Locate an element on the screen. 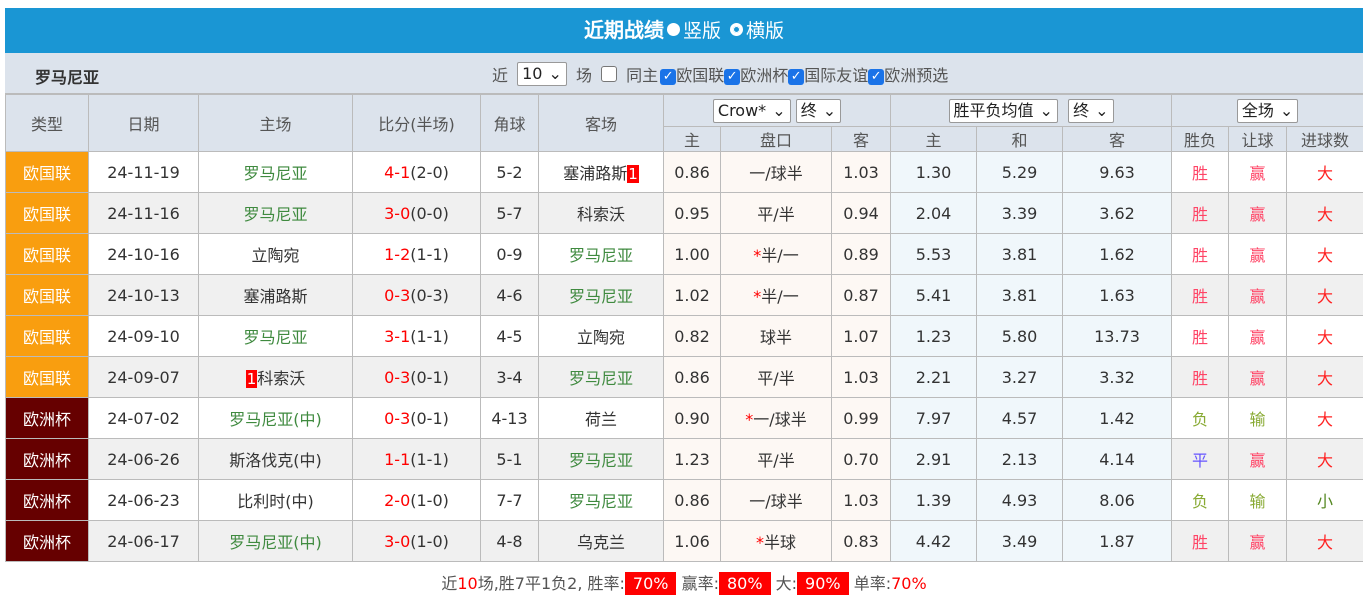 This screenshot has width=1363, height=595. avg-draw: 4.93 is located at coordinates (1020, 500).